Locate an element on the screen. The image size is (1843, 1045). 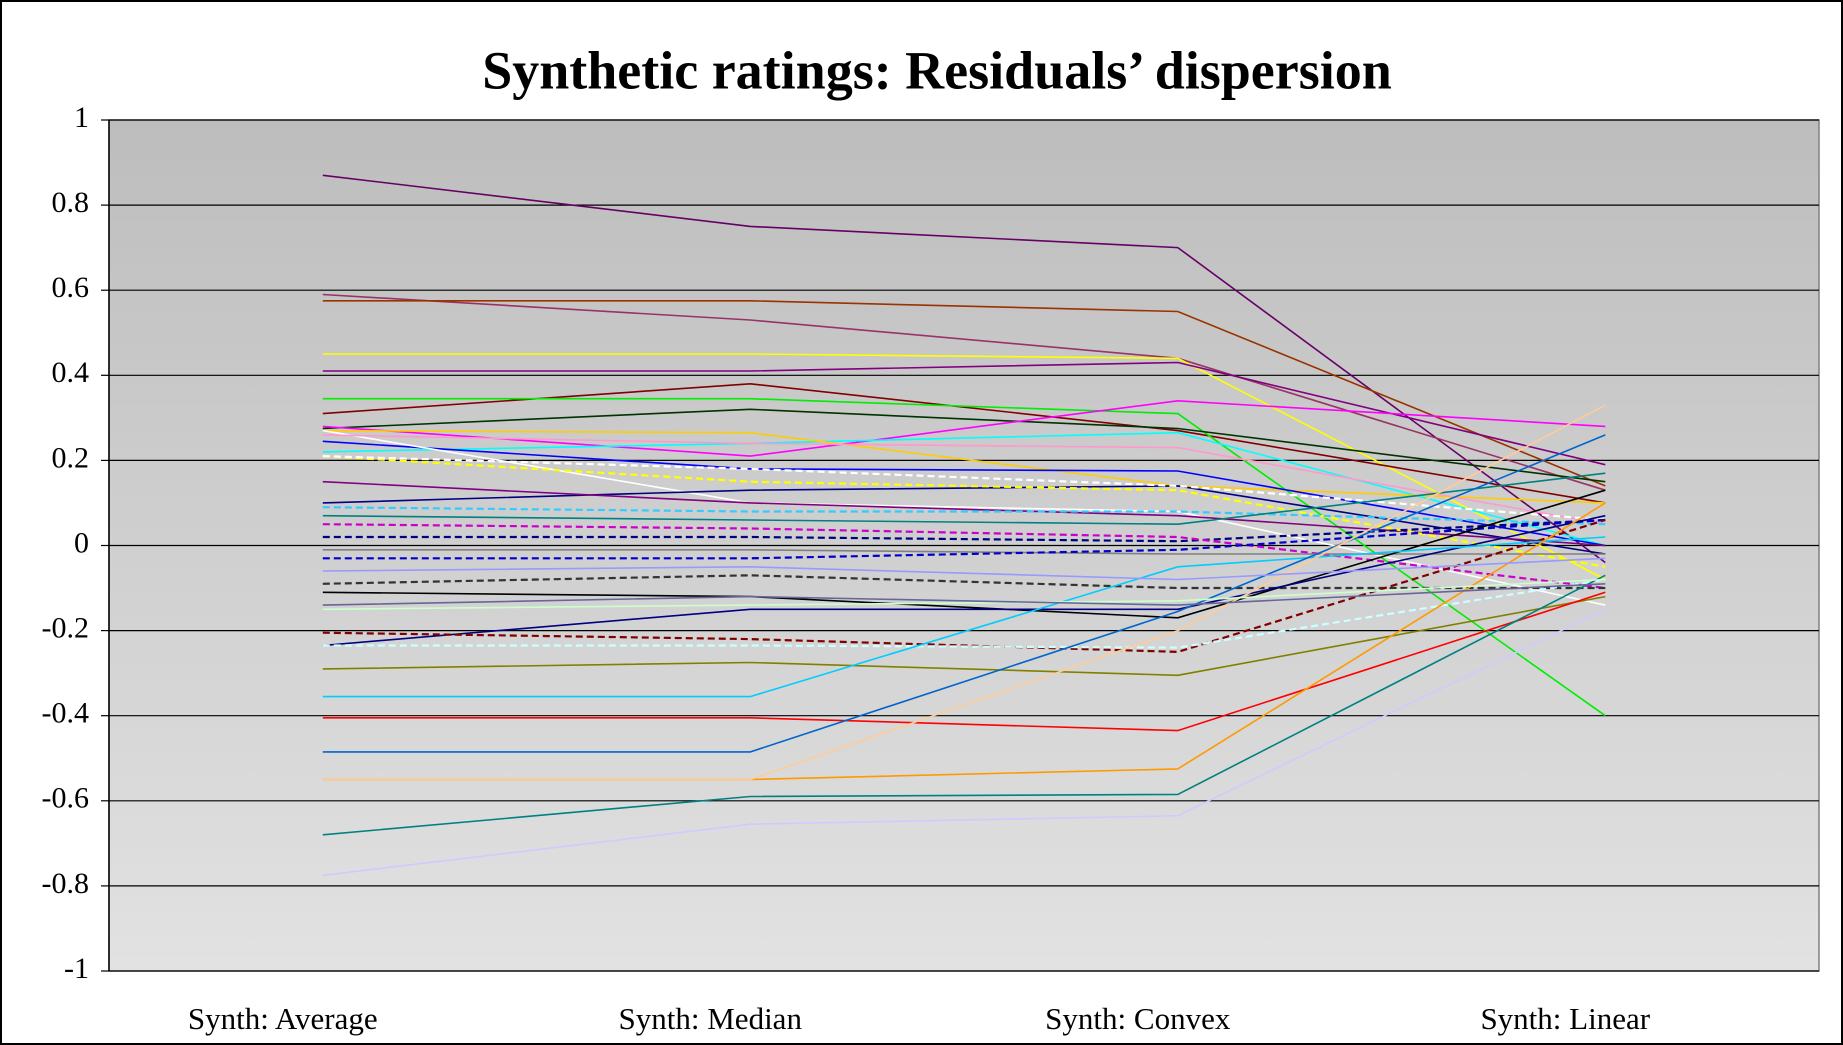
x-tick-label: Synth: Average is located at coordinates (283, 1018).